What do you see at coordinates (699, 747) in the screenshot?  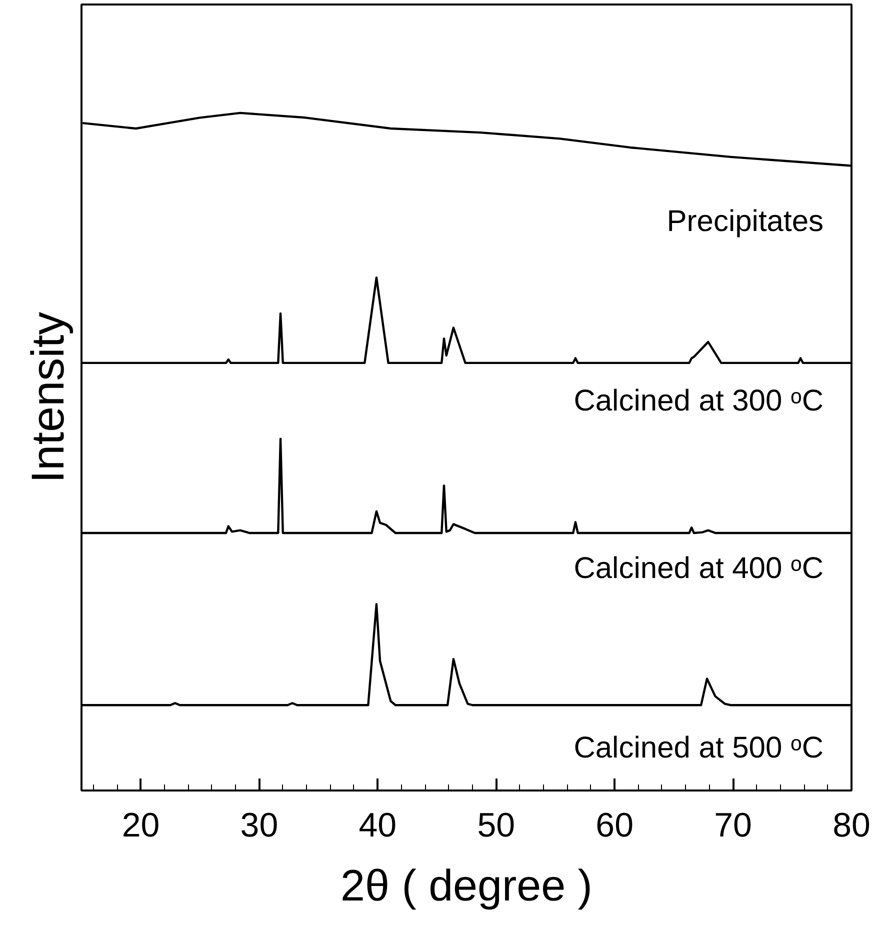 I see `series-label: Calcined at 500 ᵒC` at bounding box center [699, 747].